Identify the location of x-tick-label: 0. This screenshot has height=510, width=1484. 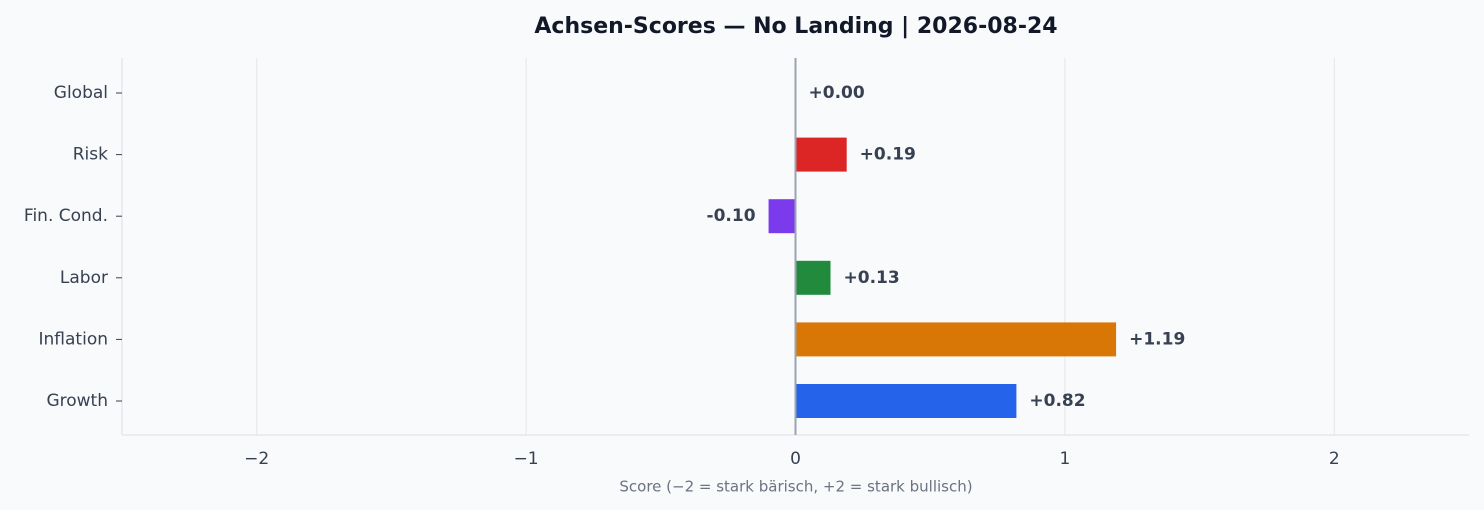
(795, 459).